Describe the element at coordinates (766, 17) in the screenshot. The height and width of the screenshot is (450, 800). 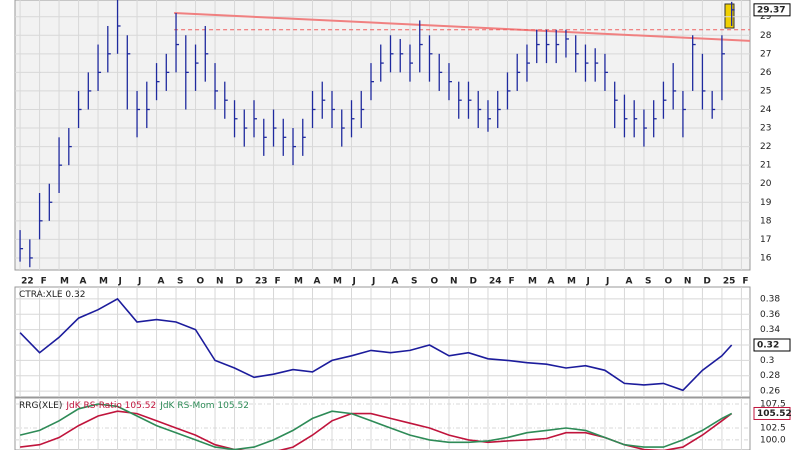
I see `y-tick-label: 29` at that location.